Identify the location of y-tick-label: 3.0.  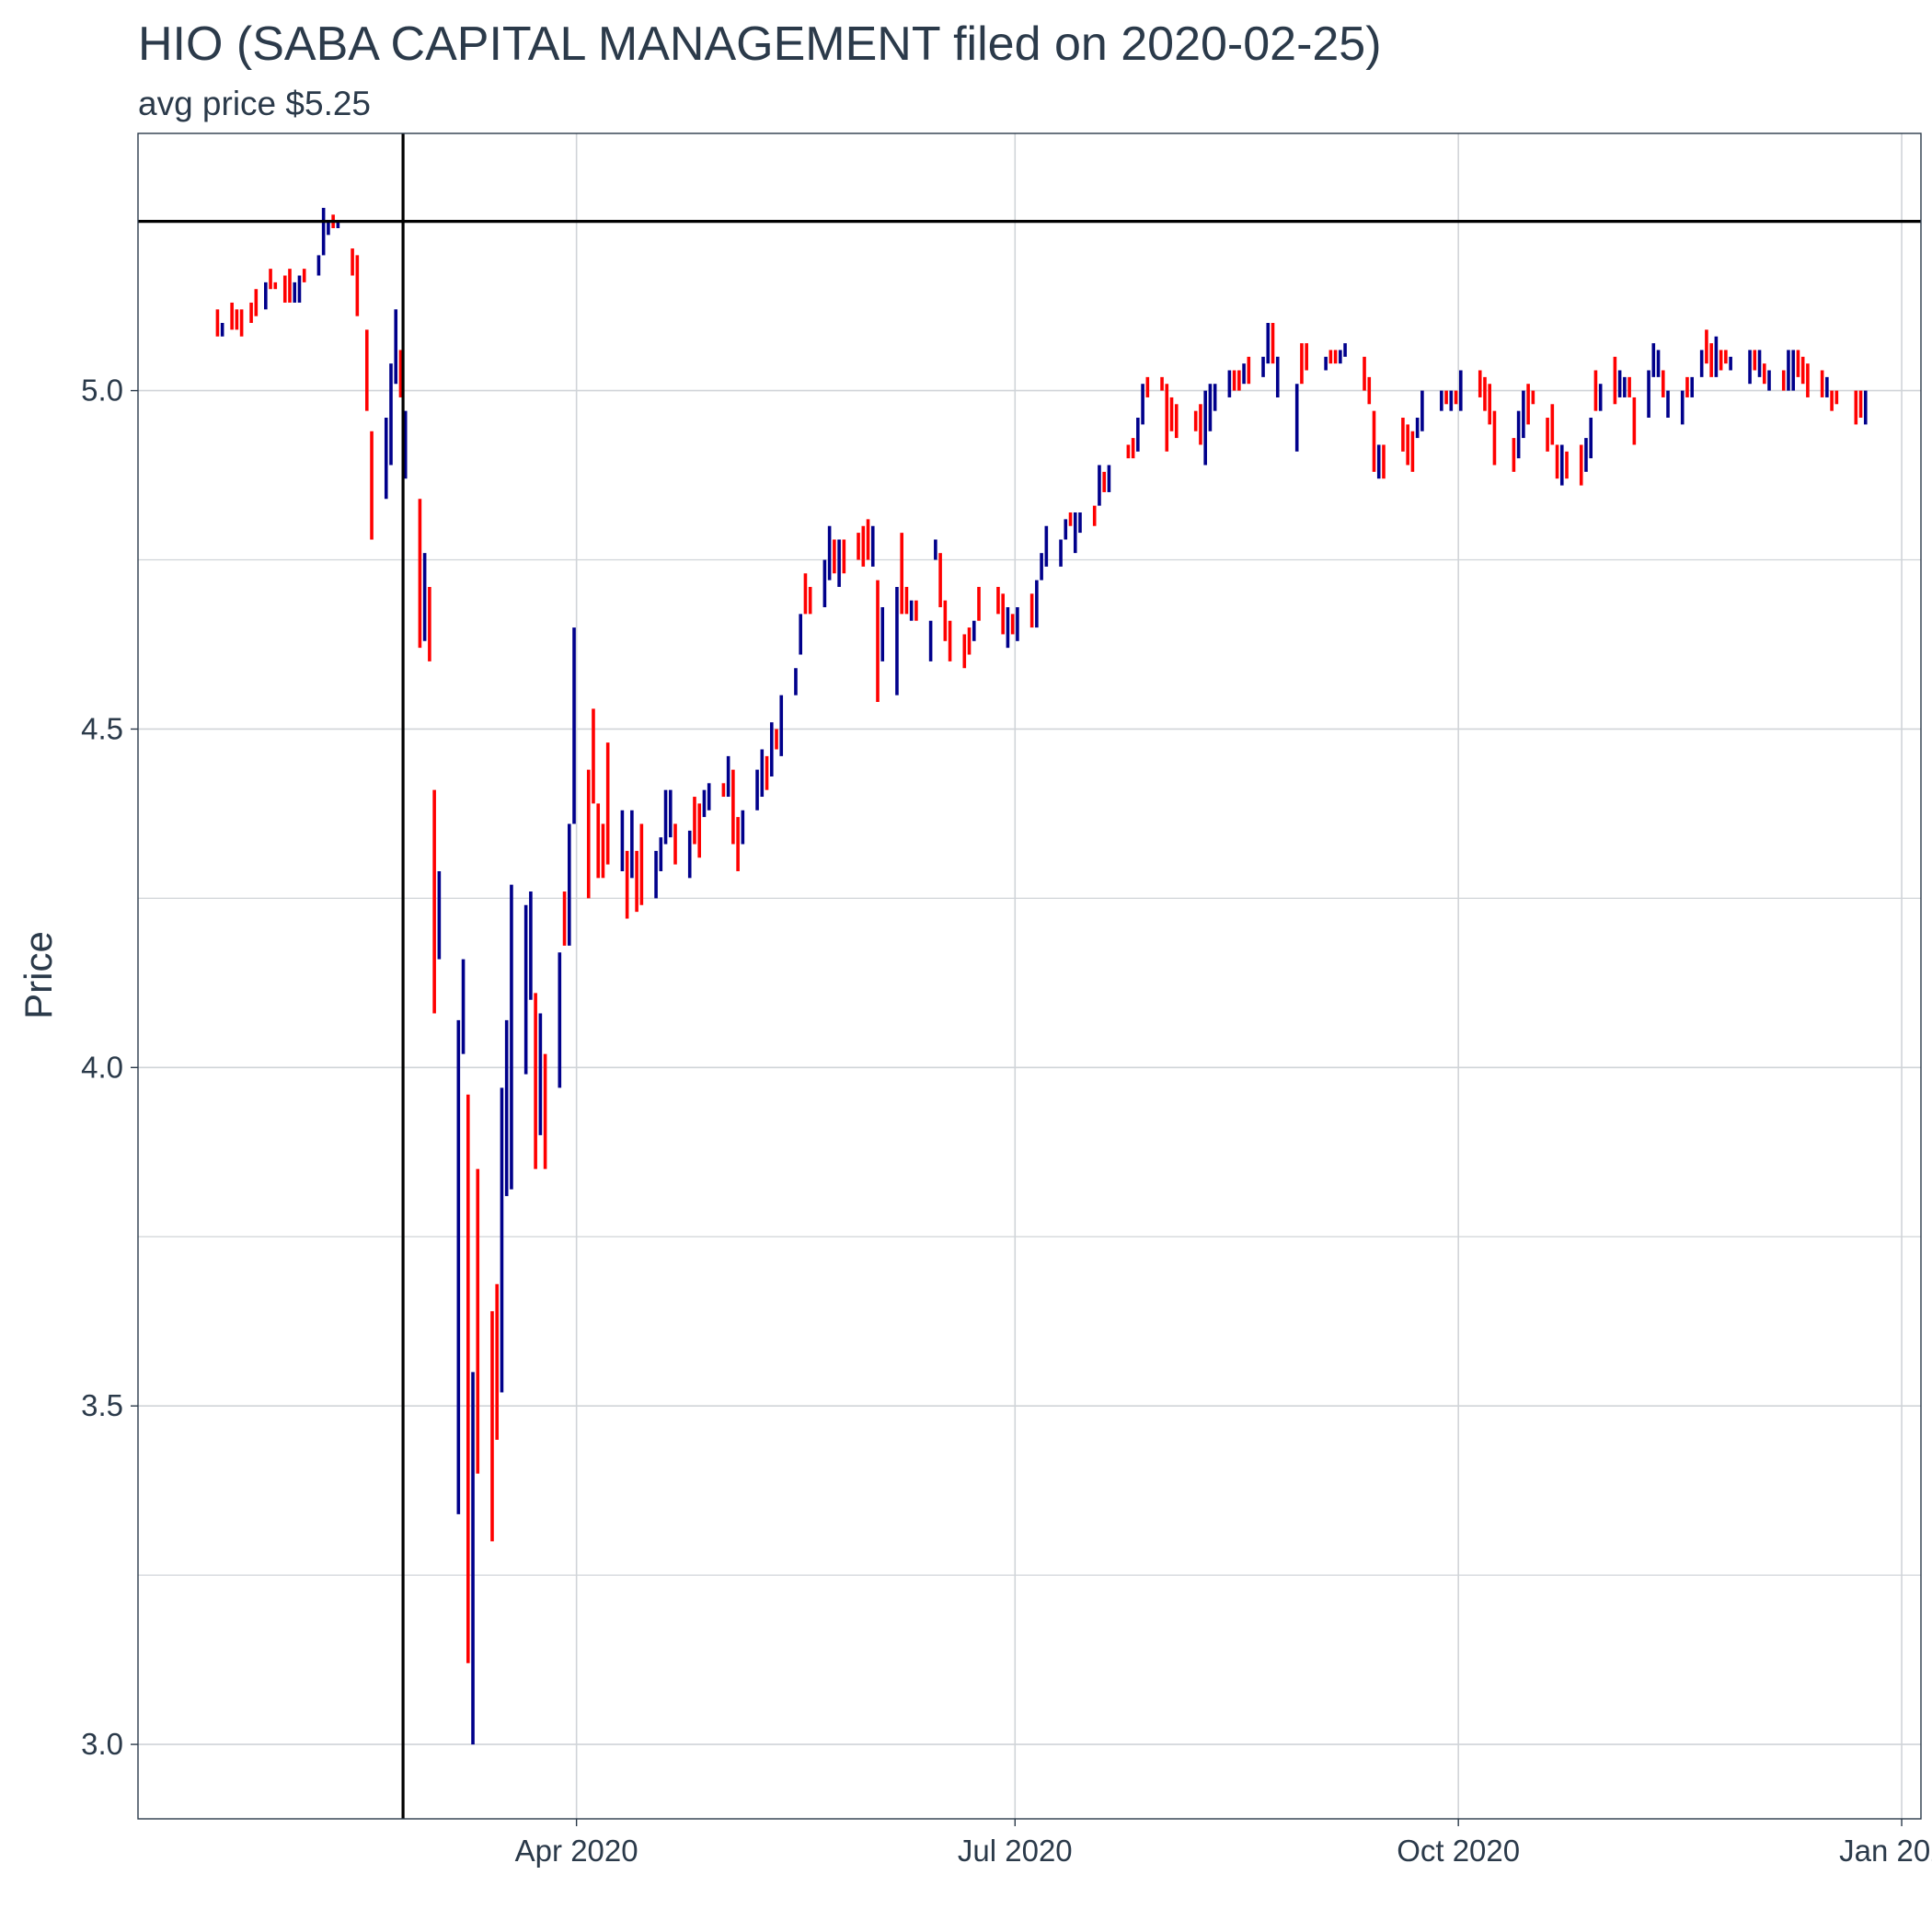
(102, 1744).